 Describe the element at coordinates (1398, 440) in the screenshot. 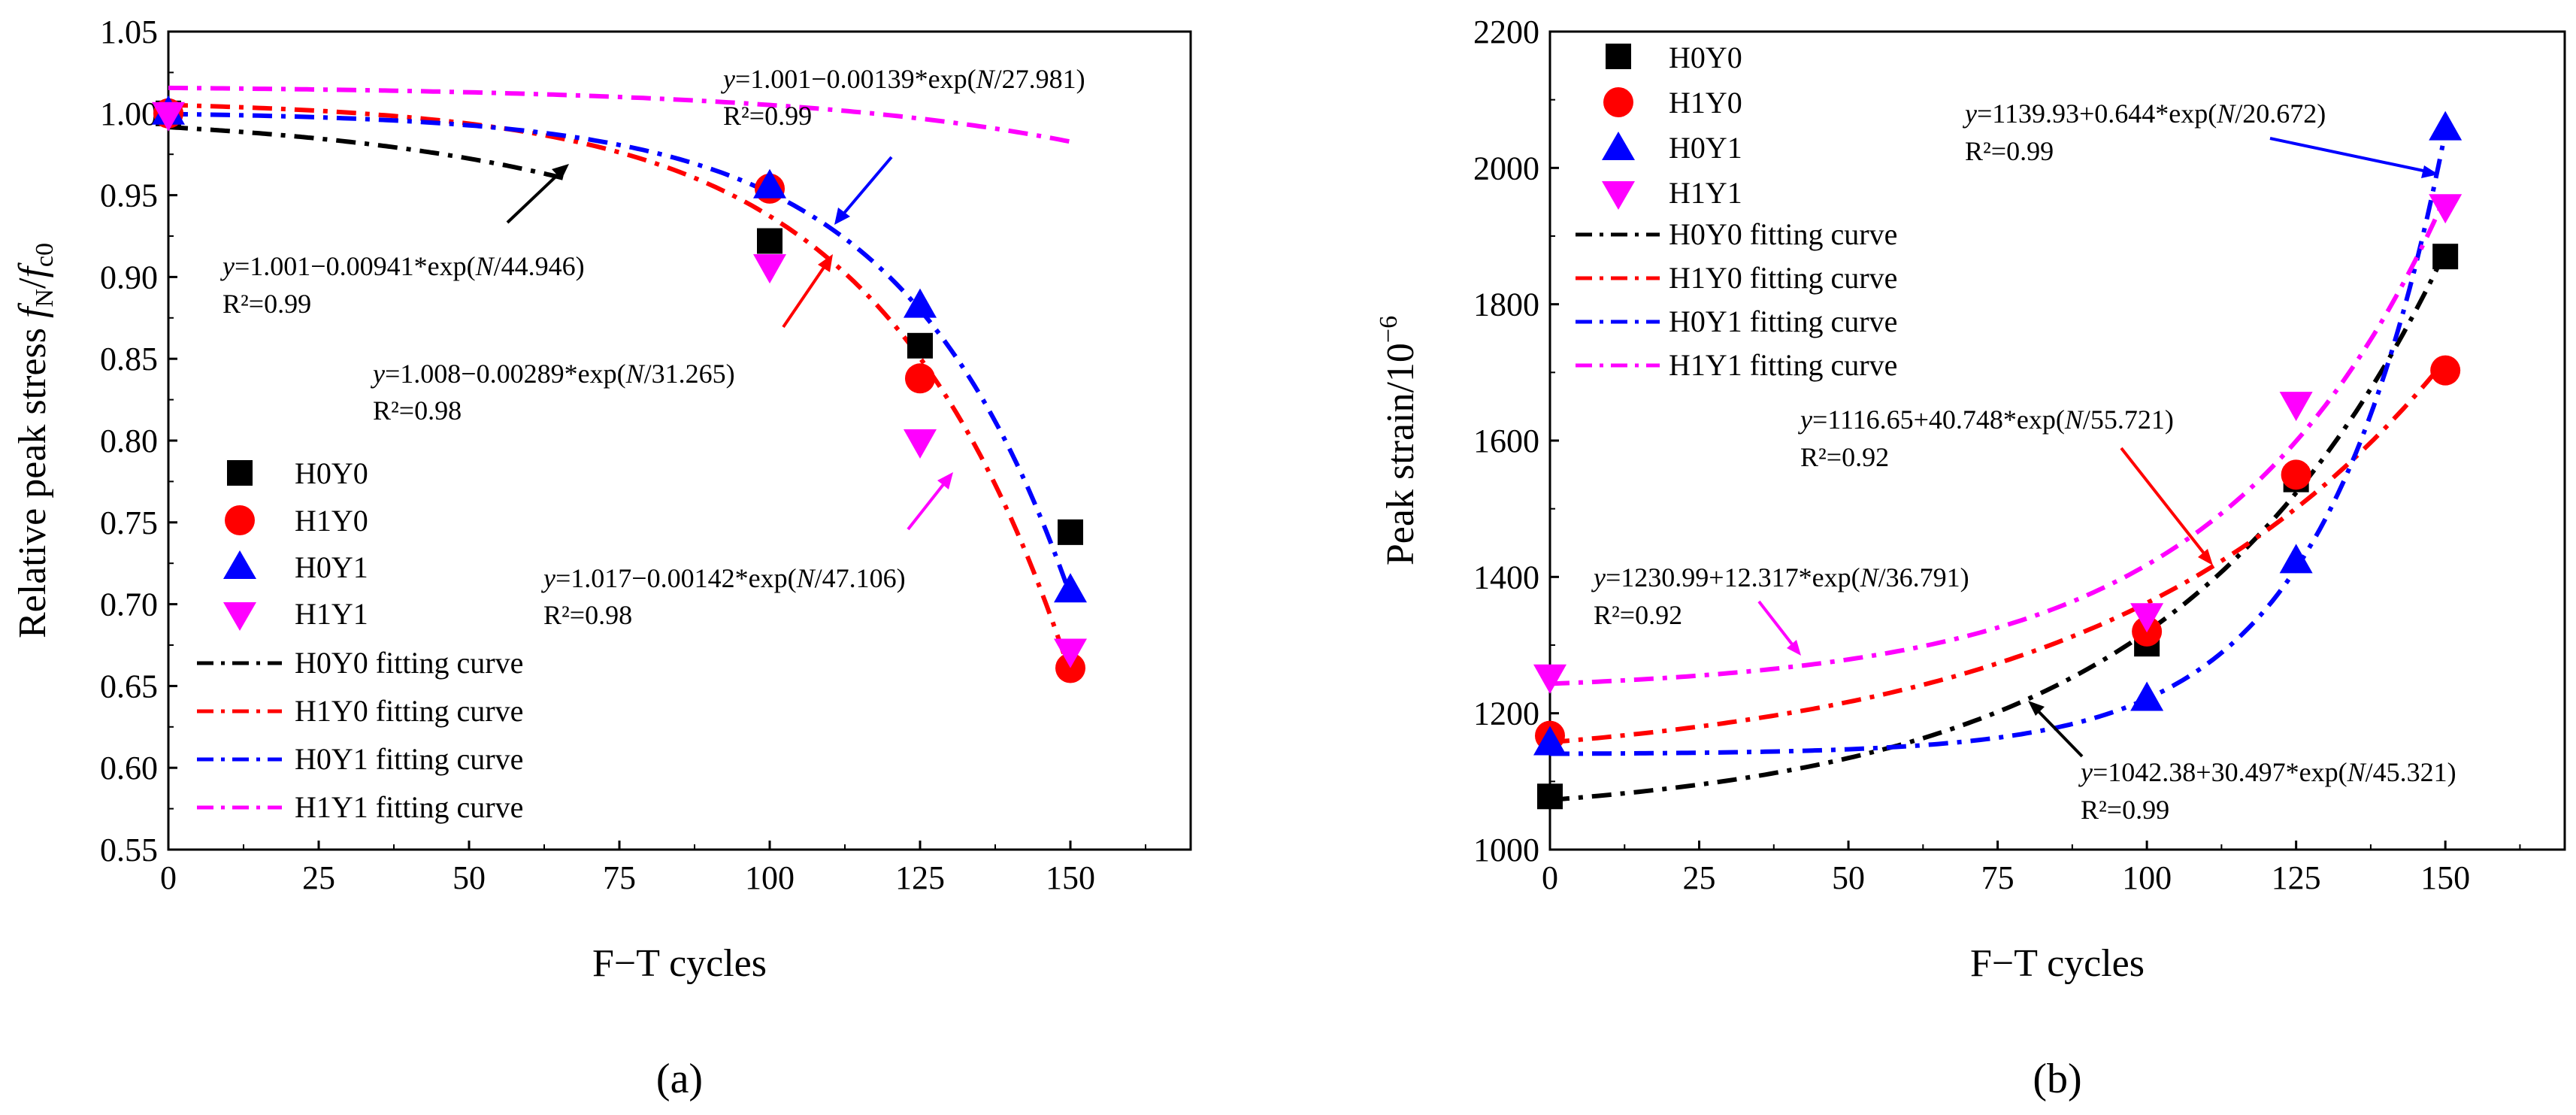

I see `y-axis-label: Peak strain/10−6` at that location.